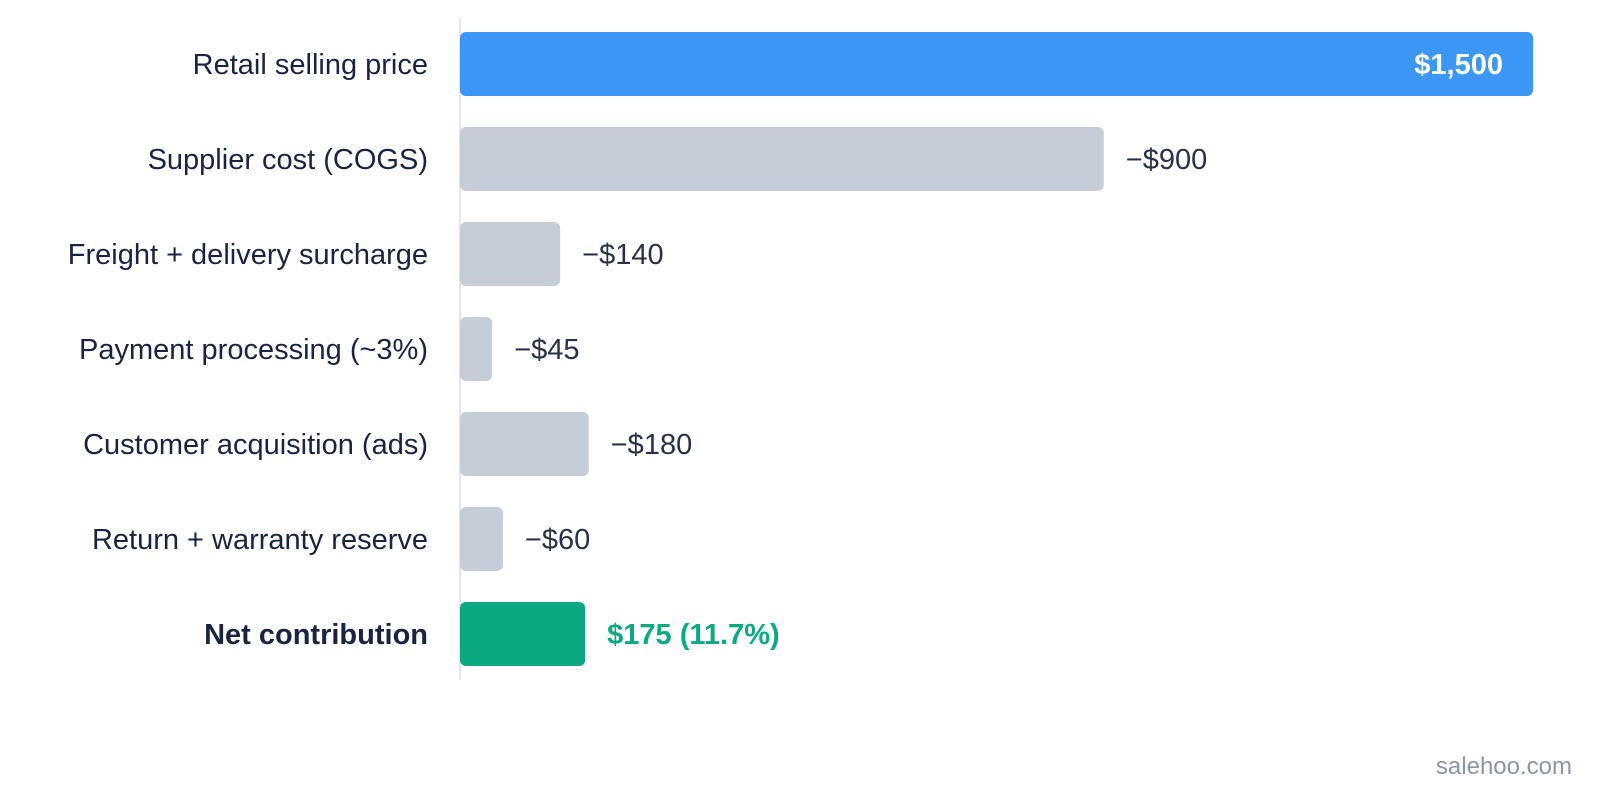  Describe the element at coordinates (248, 255) in the screenshot. I see `category-label: Freight + delivery surcharge` at that location.